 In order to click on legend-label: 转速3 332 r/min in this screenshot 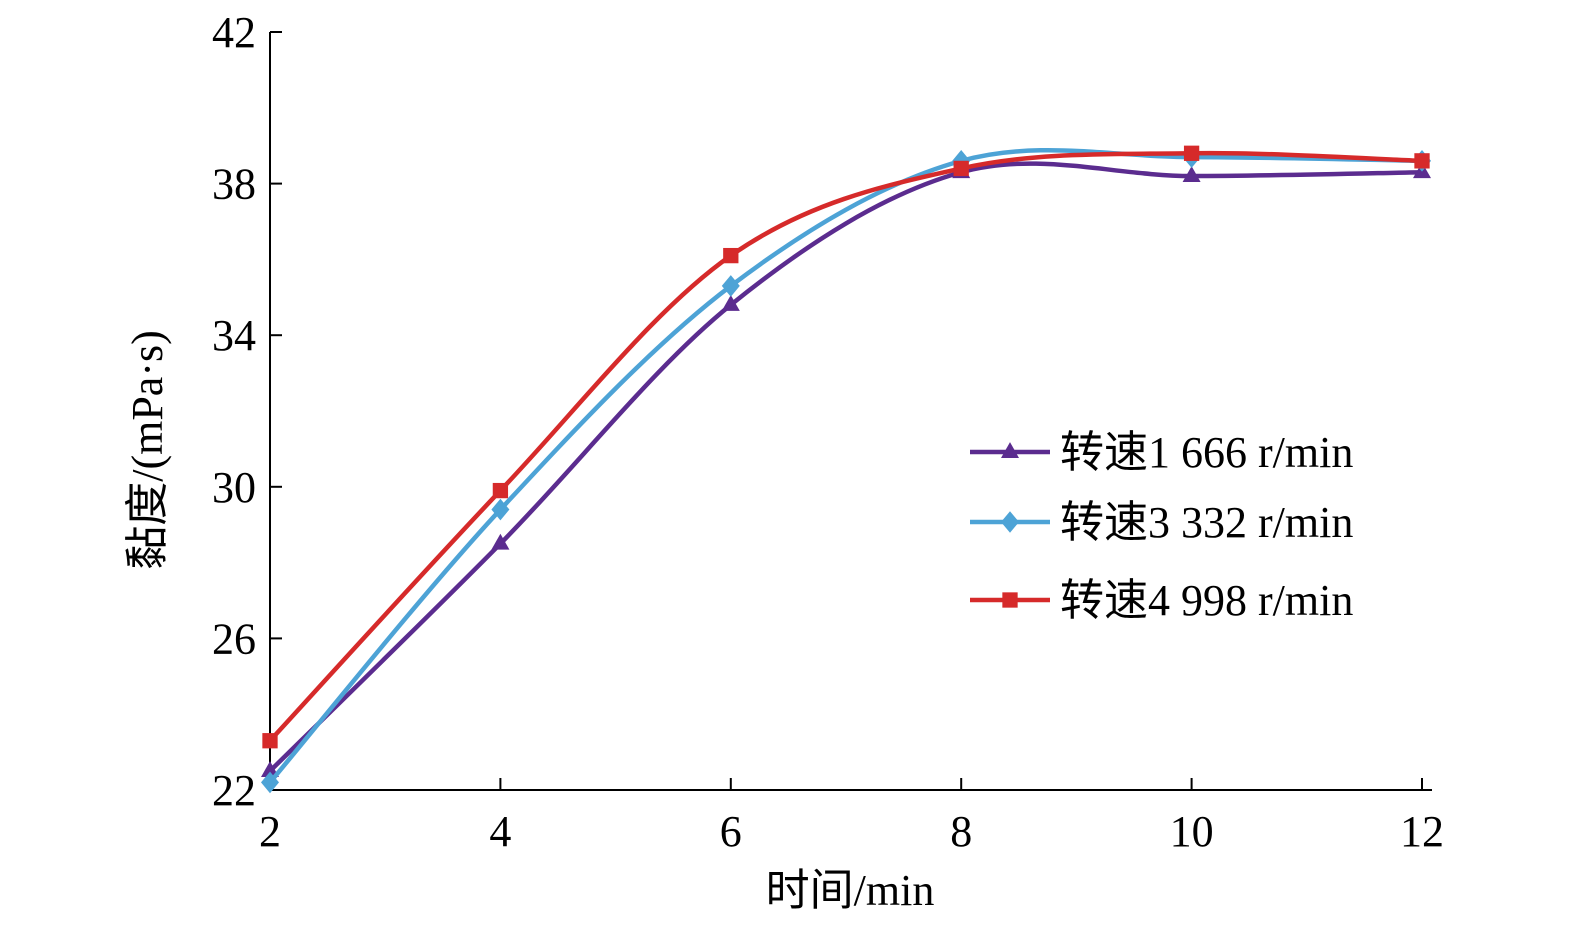, I will do `click(1206, 522)`.